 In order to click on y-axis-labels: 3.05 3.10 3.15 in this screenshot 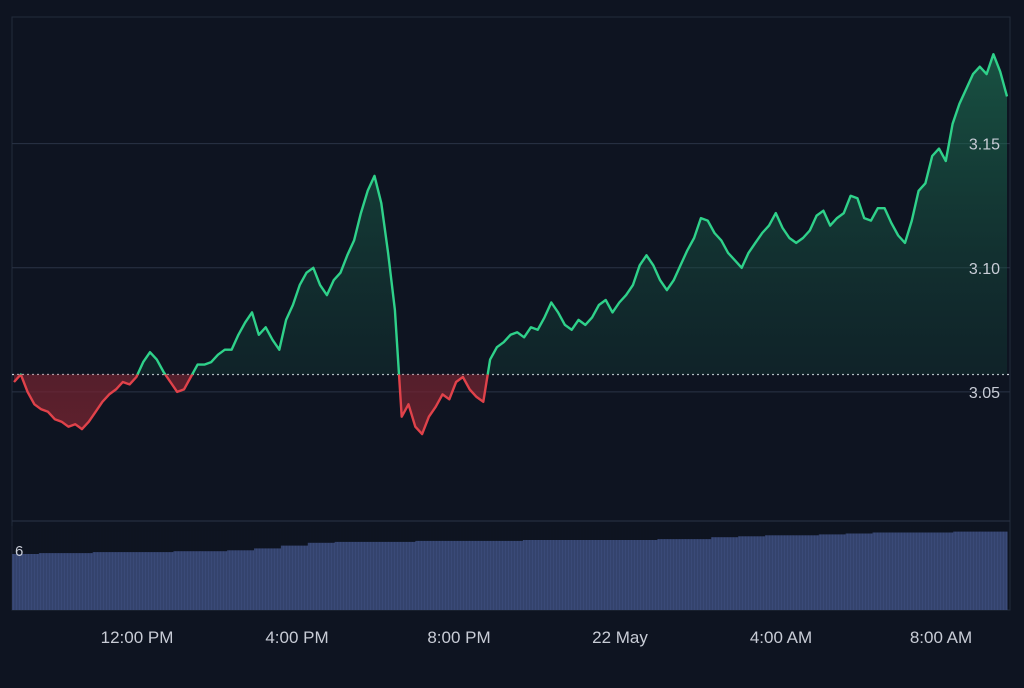, I will do `click(984, 269)`.